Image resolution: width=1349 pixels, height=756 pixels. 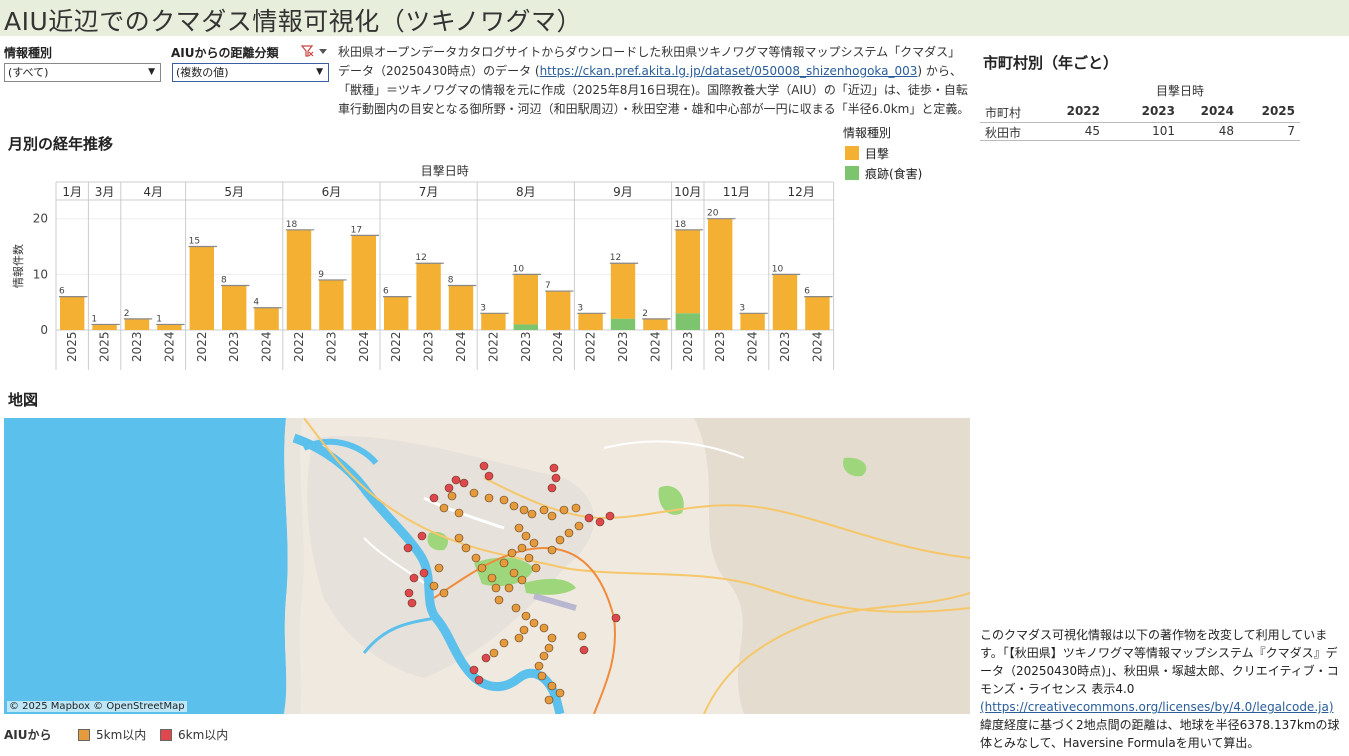 What do you see at coordinates (97, 706) in the screenshot?
I see `map-credit: © 2025 Mapbox © OpenStreetMap` at bounding box center [97, 706].